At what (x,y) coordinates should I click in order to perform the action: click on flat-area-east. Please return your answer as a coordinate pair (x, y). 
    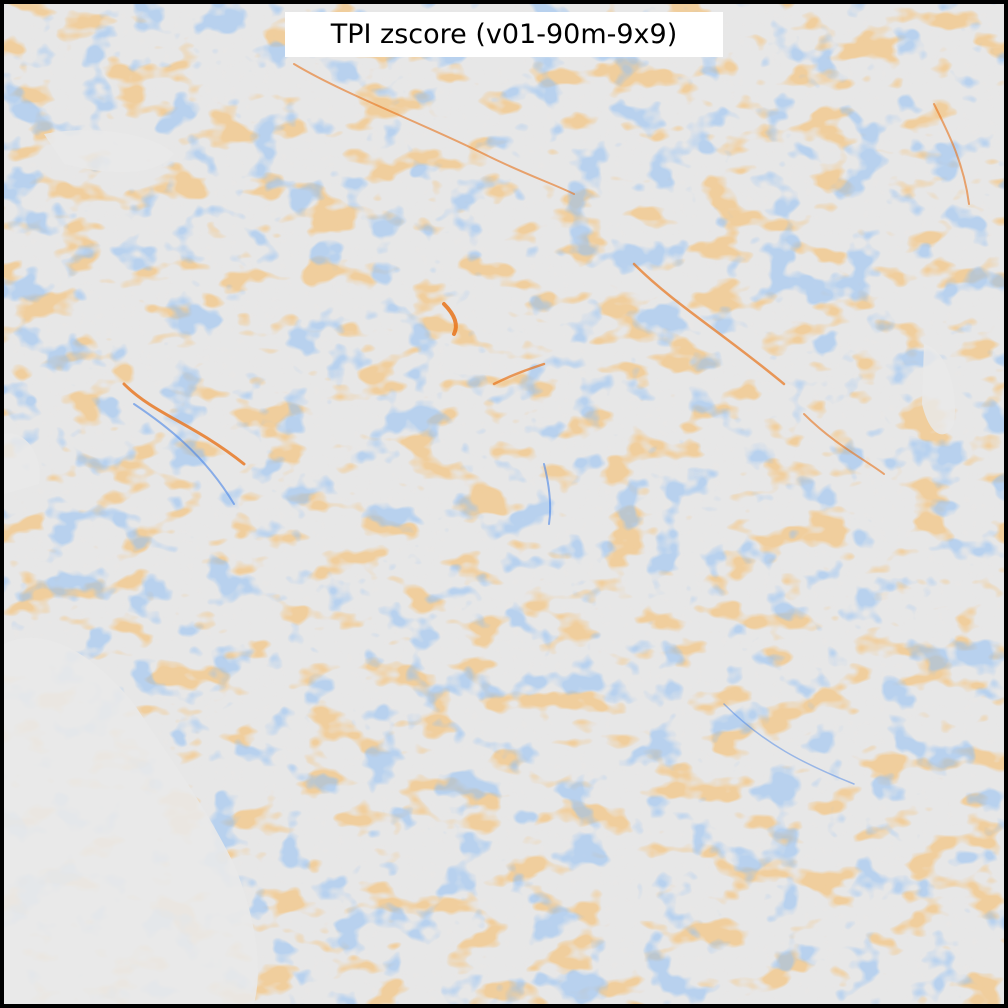
    Looking at the image, I should click on (938, 389).